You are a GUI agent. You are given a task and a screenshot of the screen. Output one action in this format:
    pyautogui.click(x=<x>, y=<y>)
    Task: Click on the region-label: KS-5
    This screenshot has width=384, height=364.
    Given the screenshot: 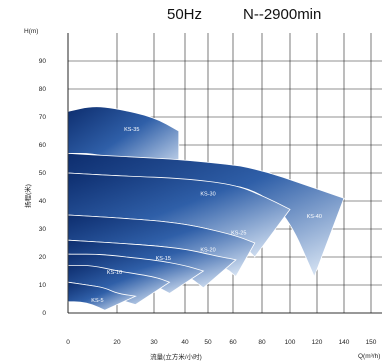 What is the action you would take?
    pyautogui.click(x=97, y=301)
    